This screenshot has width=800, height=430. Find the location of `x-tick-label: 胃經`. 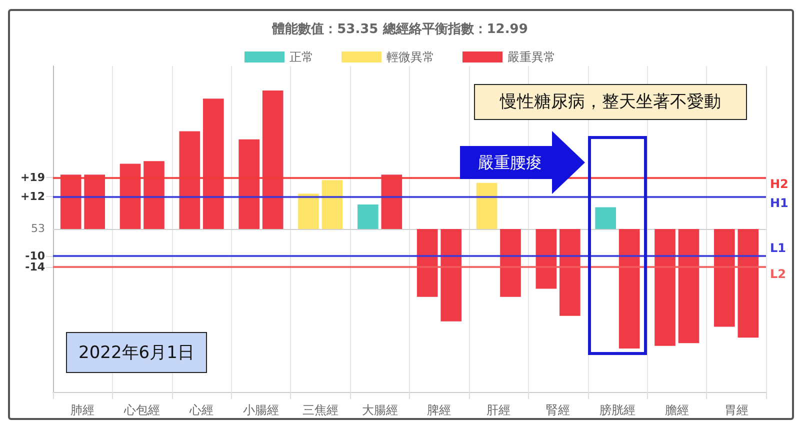

x-tick-label: 胃經 is located at coordinates (736, 410).